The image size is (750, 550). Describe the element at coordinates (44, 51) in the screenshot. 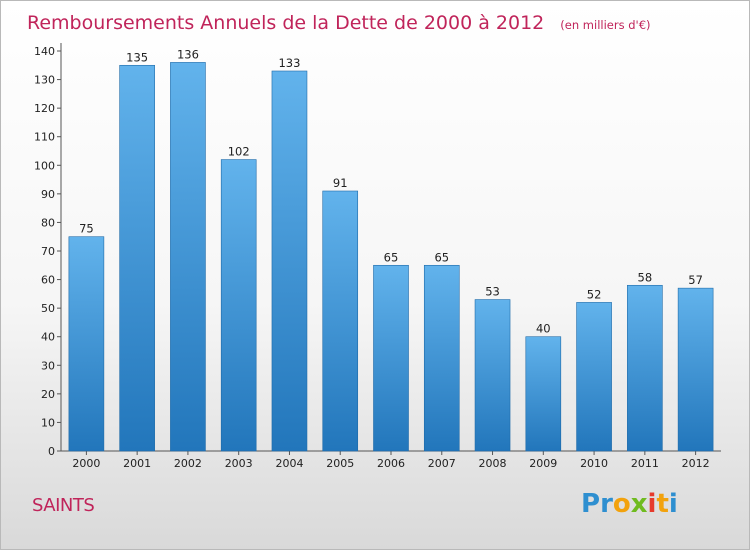

I see `y-tick-label: 140` at that location.